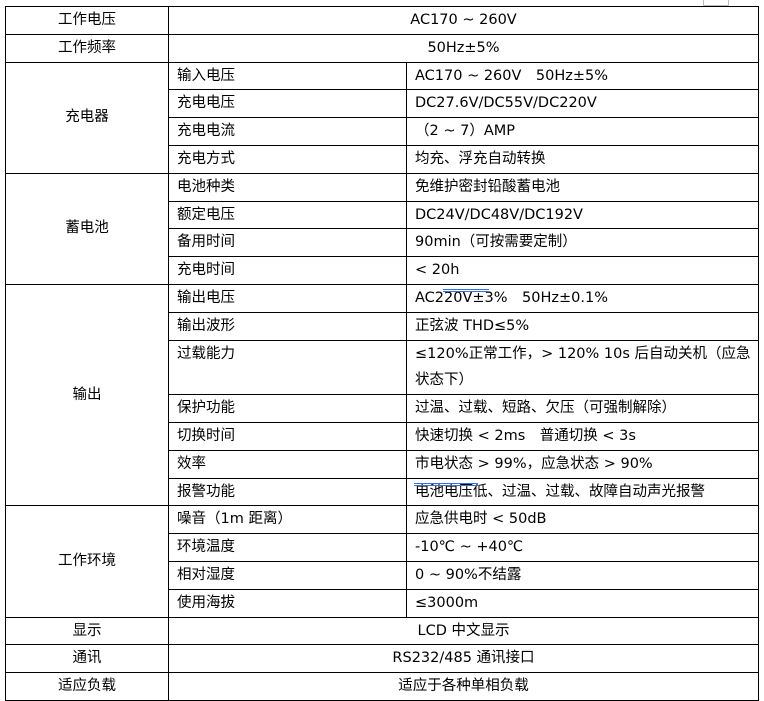 Image resolution: width=764 pixels, height=701 pixels. I want to click on spec-sub-label: 噪音（1m 距离）, so click(287, 520).